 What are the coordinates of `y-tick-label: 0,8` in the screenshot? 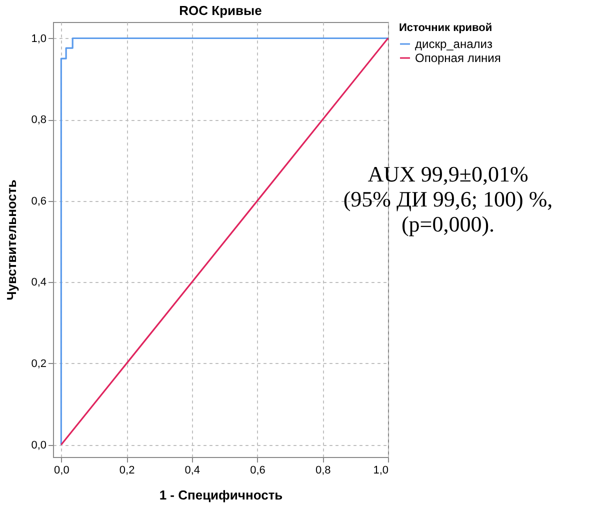 It's located at (38, 120).